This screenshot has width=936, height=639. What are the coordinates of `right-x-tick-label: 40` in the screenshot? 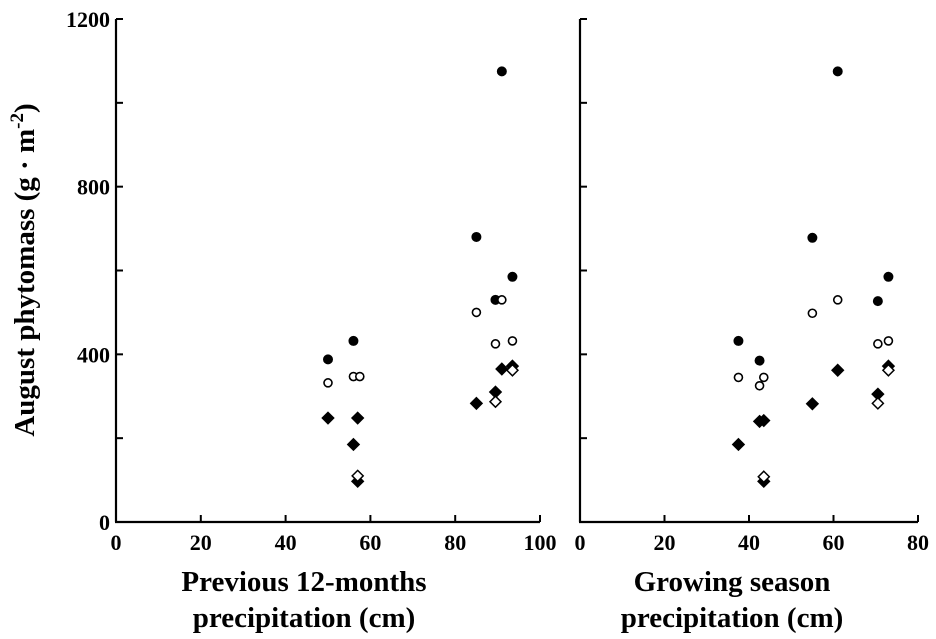 It's located at (749, 542).